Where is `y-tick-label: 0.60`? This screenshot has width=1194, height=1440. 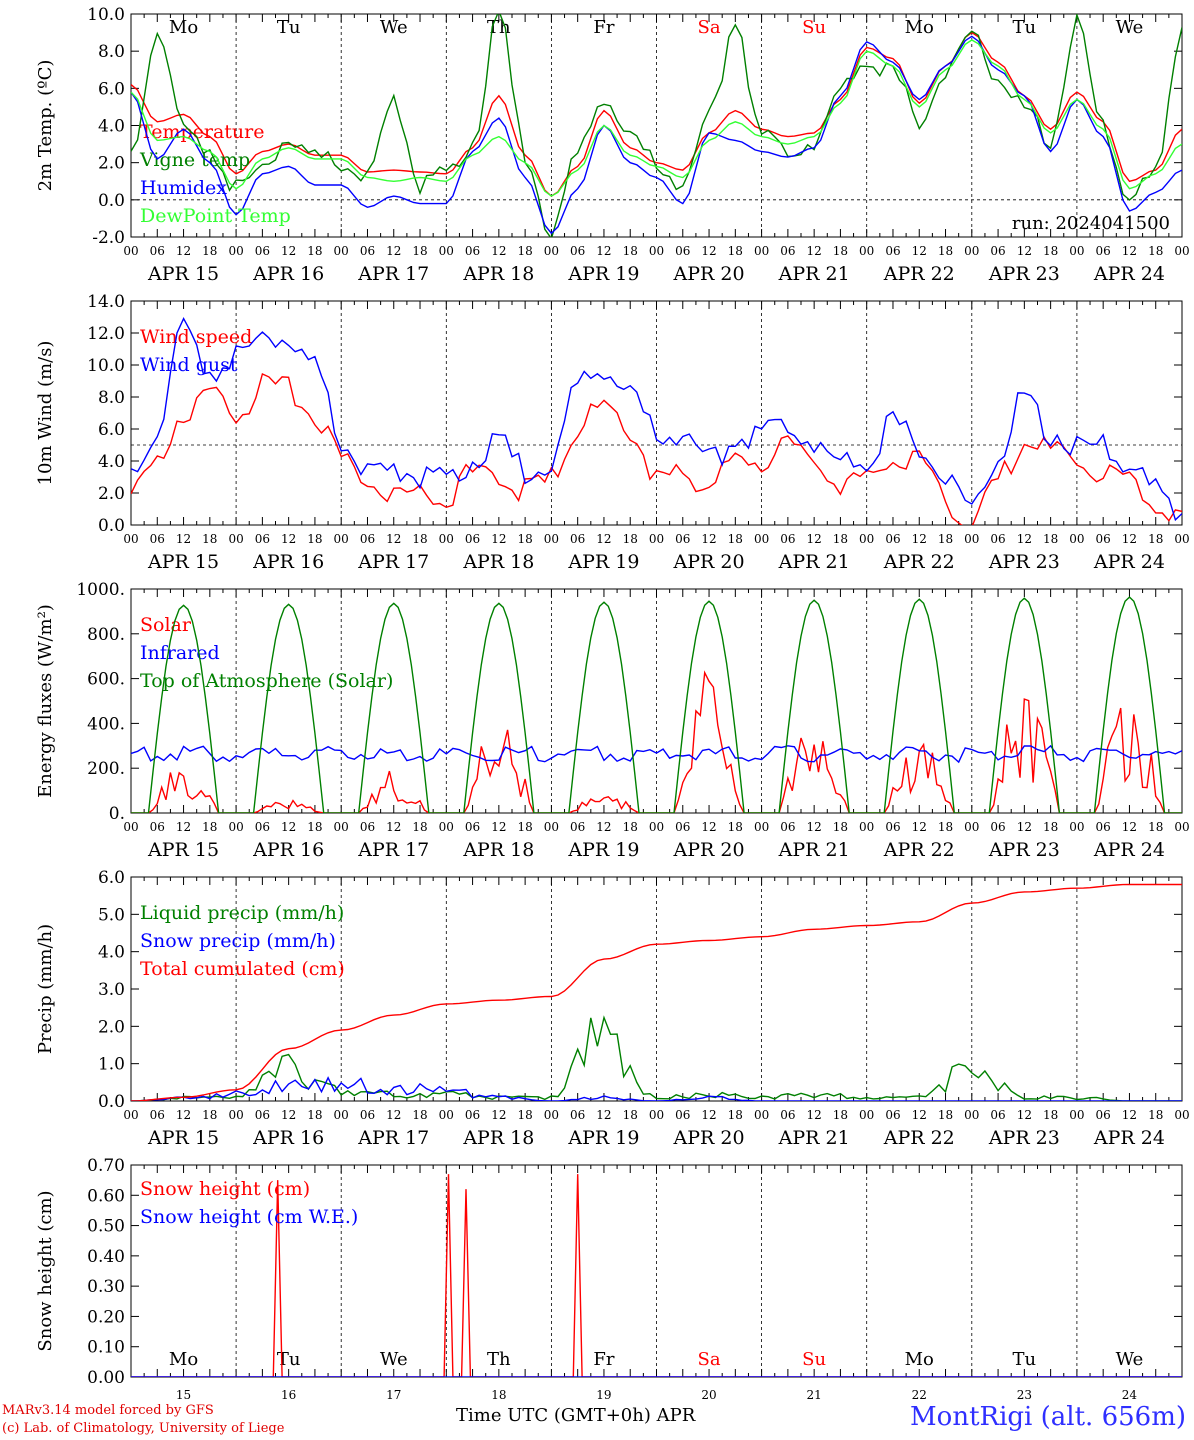
y-tick-label: 0.60 is located at coordinates (106, 1196).